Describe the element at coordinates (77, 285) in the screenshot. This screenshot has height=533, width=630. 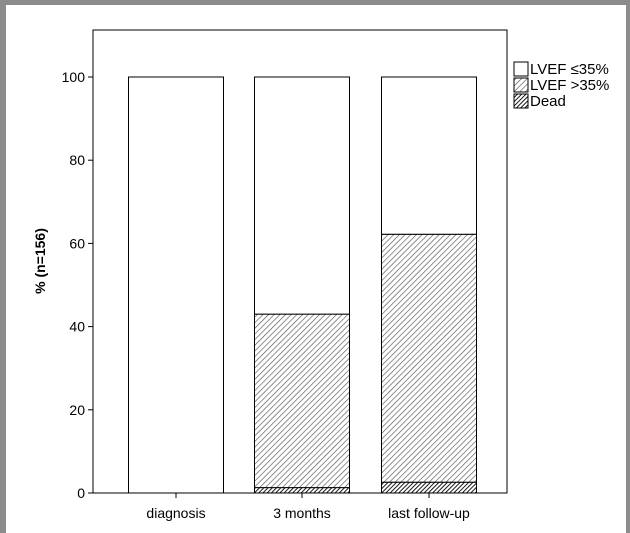
I see `y-axis: 0 20 40 60 80 100` at that location.